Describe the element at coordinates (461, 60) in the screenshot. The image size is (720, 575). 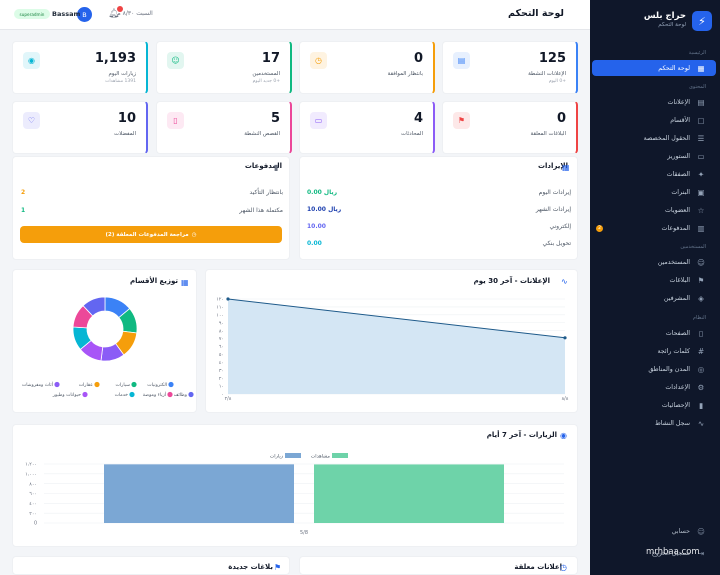
I see `doc-icon: ▤` at that location.